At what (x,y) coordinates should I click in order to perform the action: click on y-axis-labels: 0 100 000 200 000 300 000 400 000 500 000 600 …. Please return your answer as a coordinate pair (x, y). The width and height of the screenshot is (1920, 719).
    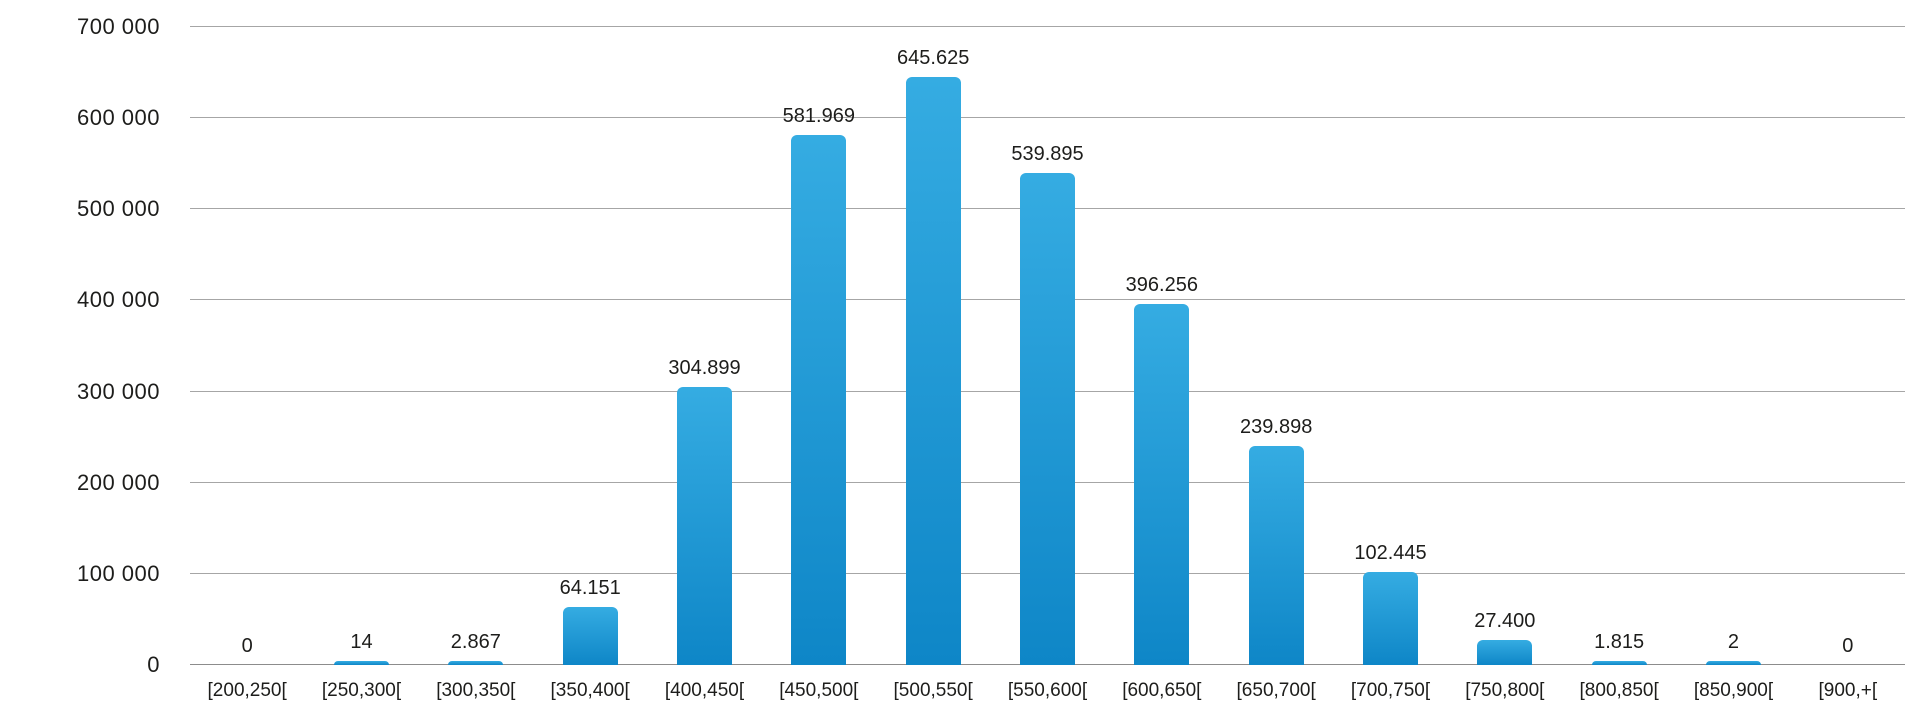
    Looking at the image, I should click on (80, 345).